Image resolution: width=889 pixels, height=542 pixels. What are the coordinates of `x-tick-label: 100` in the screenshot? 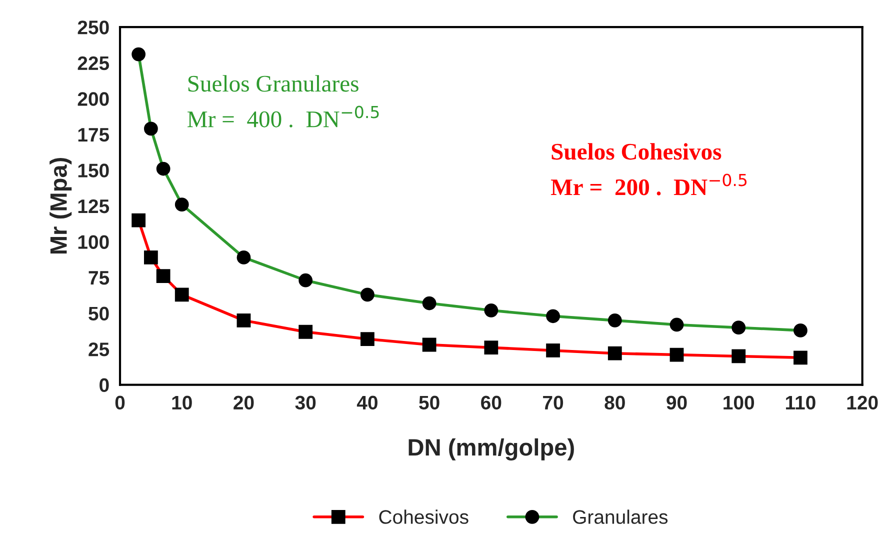 It's located at (739, 403).